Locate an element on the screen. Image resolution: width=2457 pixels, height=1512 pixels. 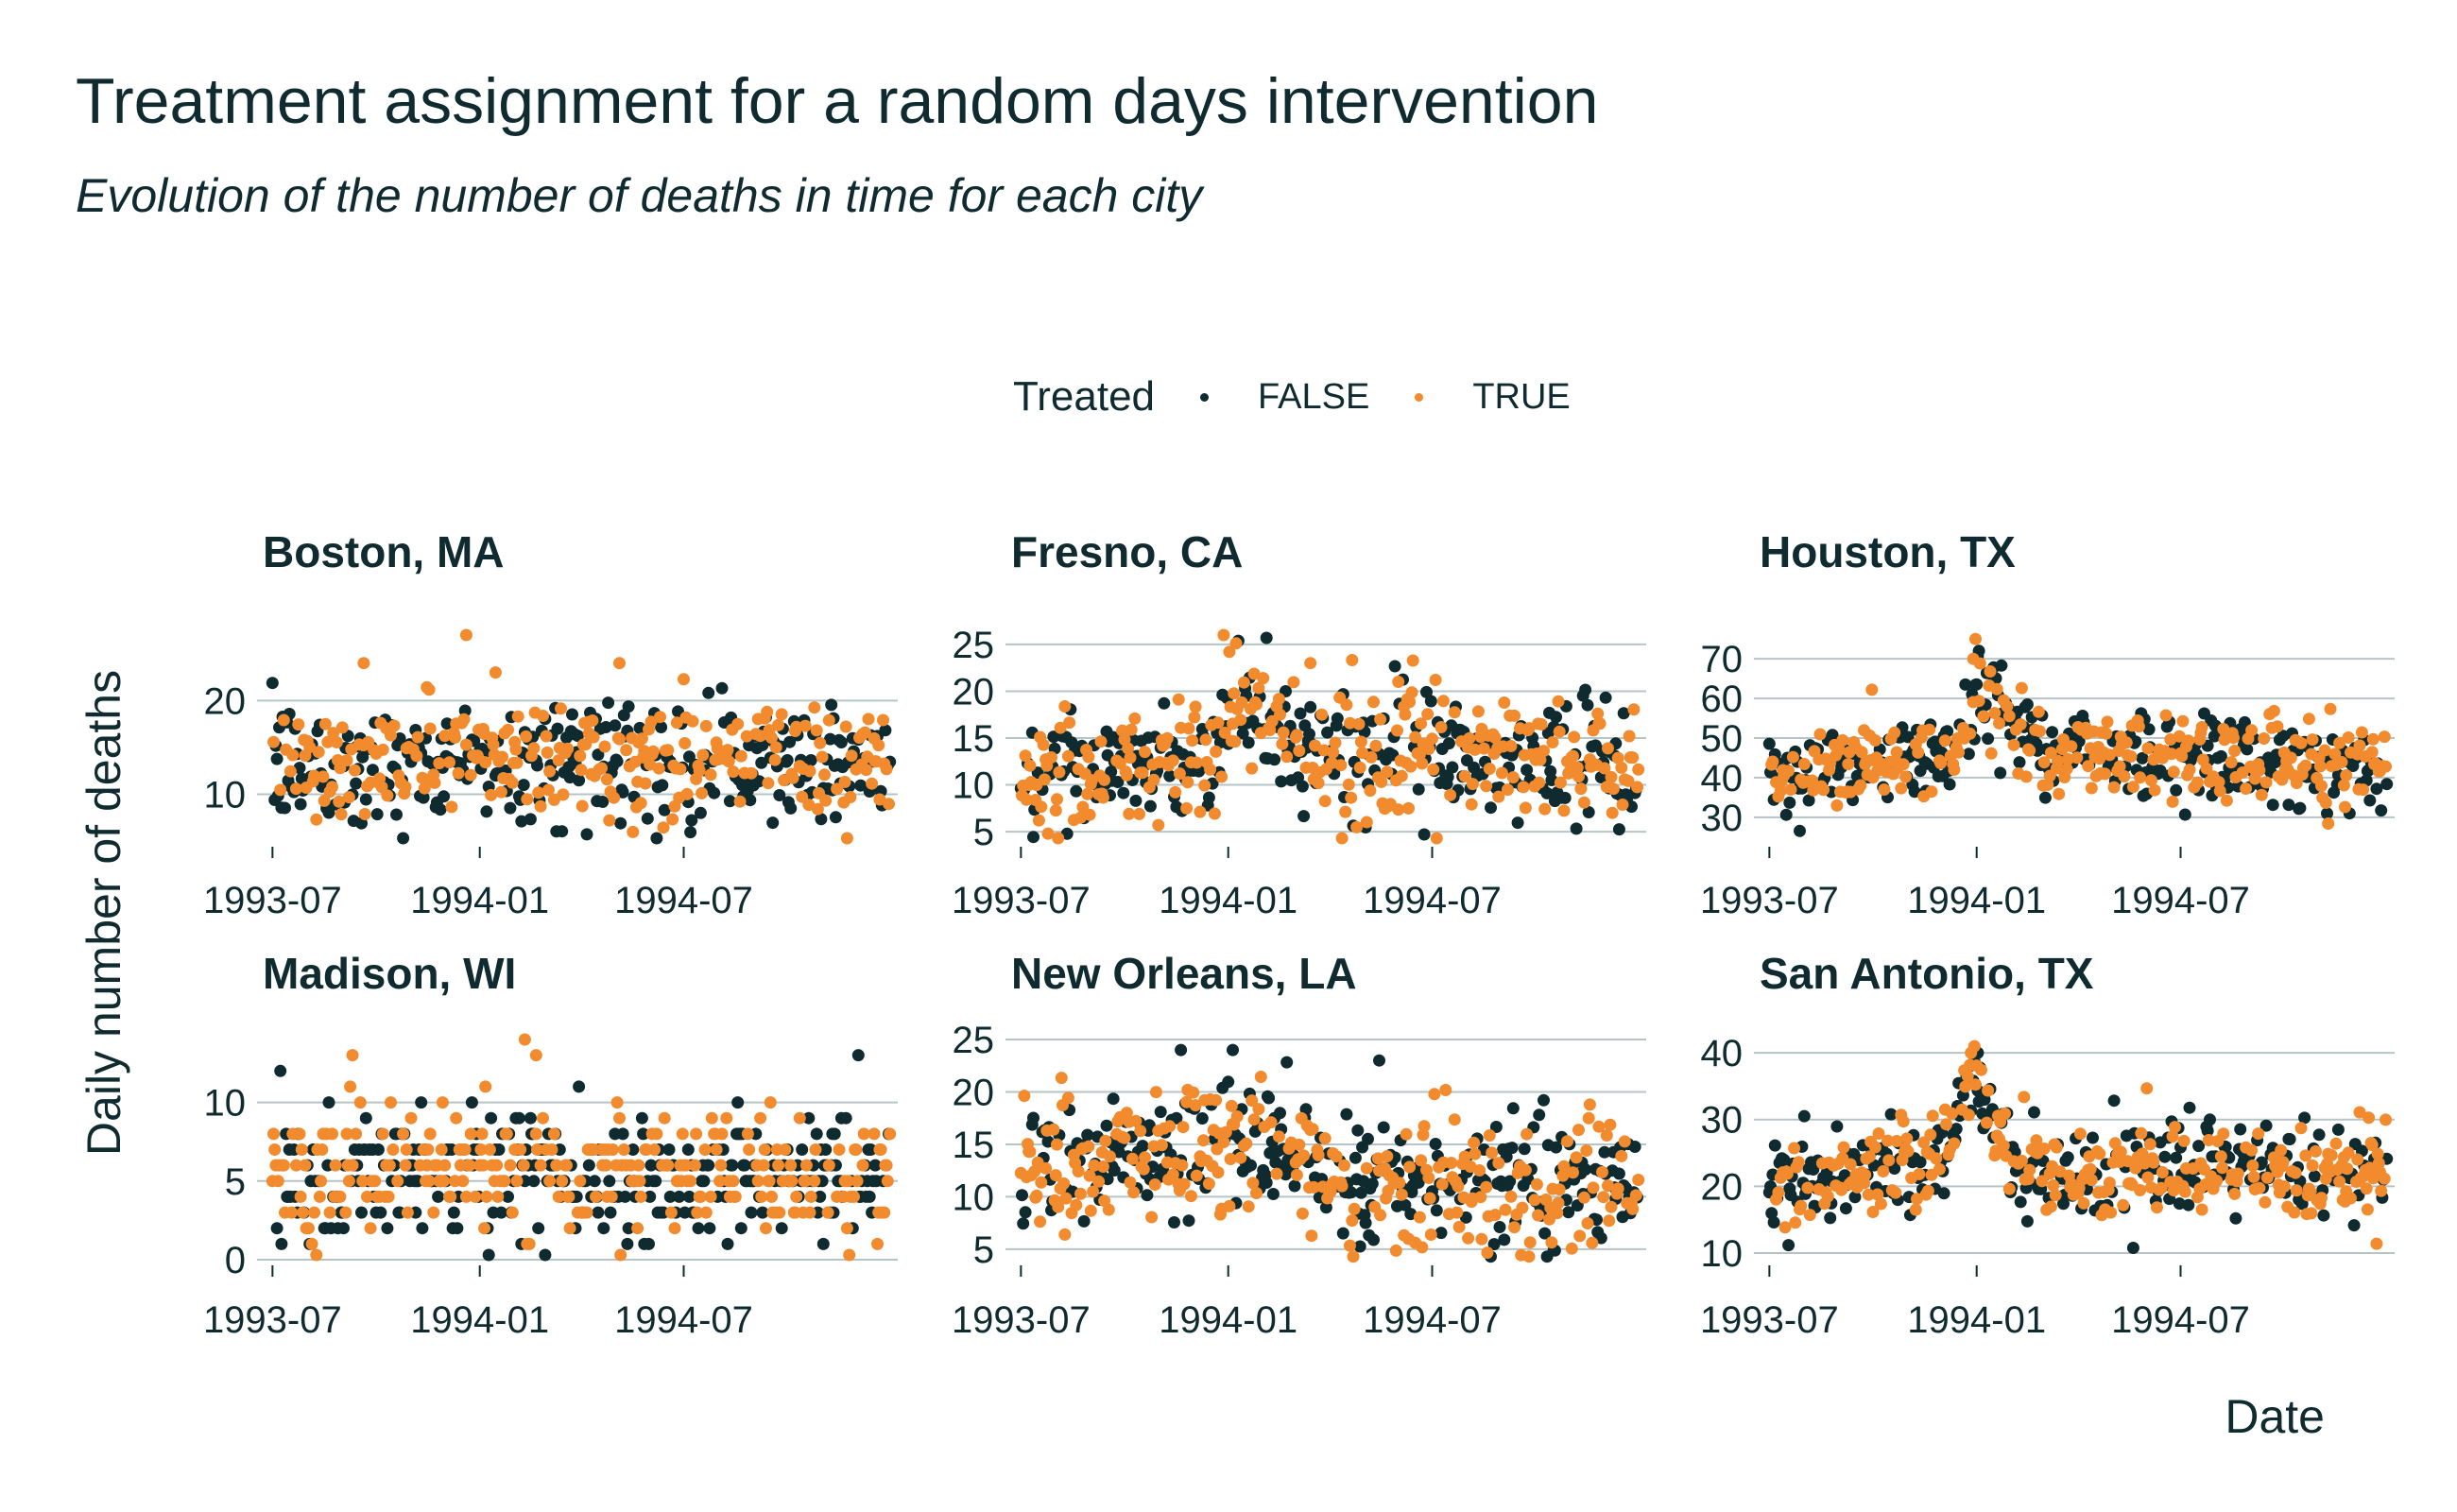
panel-title: San Antonio, TX is located at coordinates (1927, 973).